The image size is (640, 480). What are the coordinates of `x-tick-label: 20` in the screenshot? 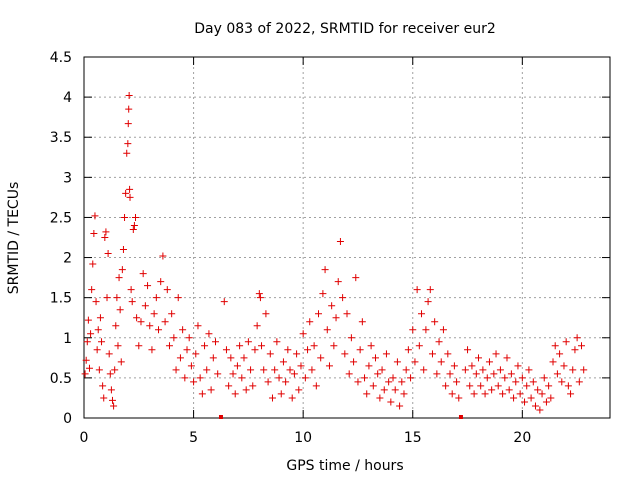 It's located at (522, 438).